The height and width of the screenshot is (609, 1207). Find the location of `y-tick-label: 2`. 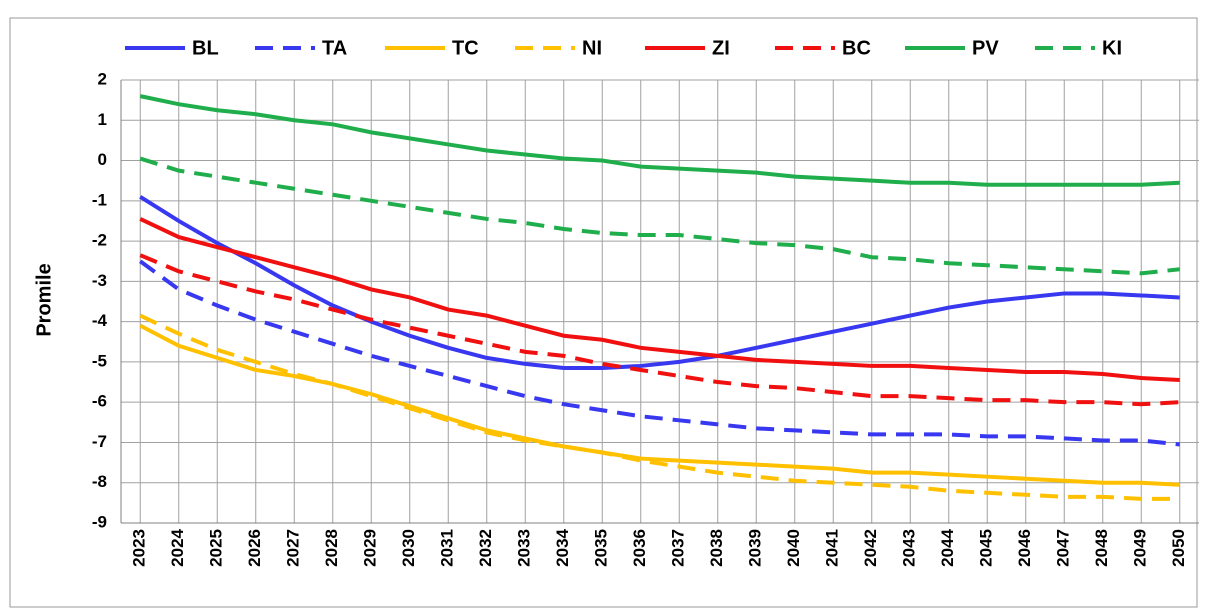

y-tick-label: 2 is located at coordinates (102, 78).